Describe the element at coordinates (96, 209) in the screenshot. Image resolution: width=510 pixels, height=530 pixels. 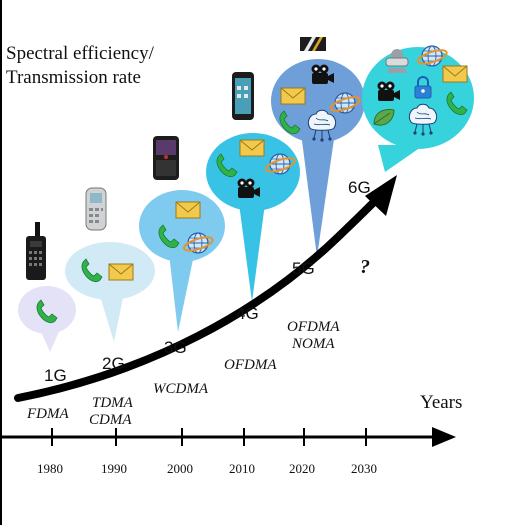
I see `feature-phone-icon` at that location.